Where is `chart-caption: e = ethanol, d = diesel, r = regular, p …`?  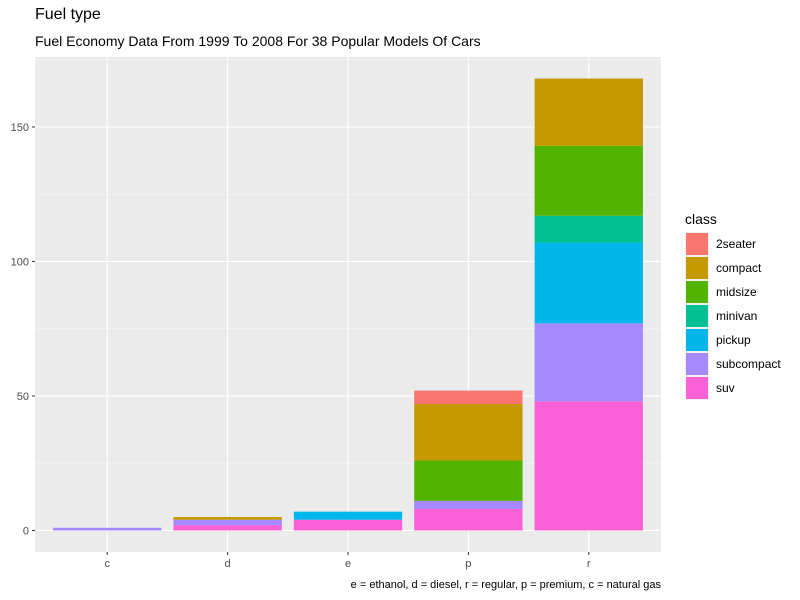 chart-caption: e = ethanol, d = diesel, r = regular, p … is located at coordinates (505, 585).